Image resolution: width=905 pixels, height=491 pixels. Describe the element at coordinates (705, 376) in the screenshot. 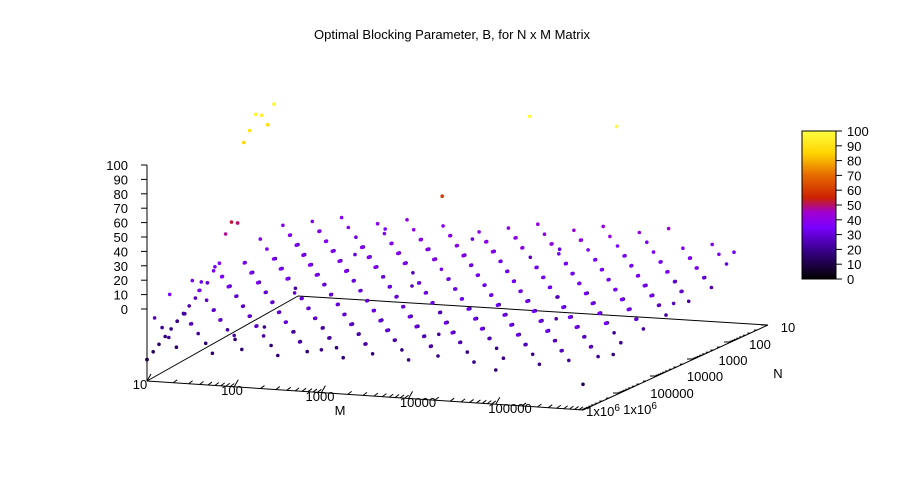

I see `n-tick-label: 10000` at that location.